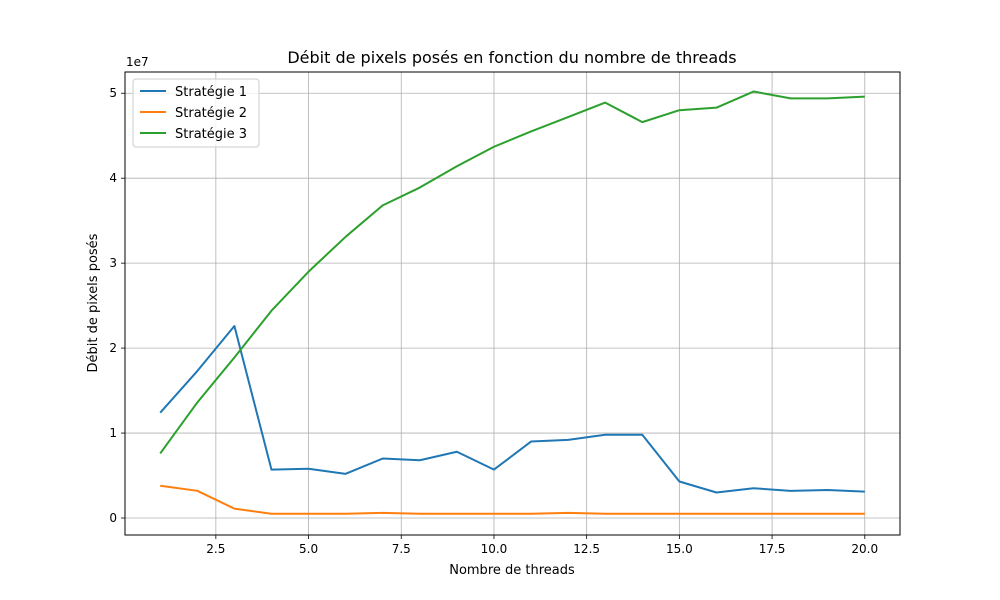 The width and height of the screenshot is (1000, 600). I want to click on y-axis-ticks: 0 1 2 3 4 5, so click(117, 305).